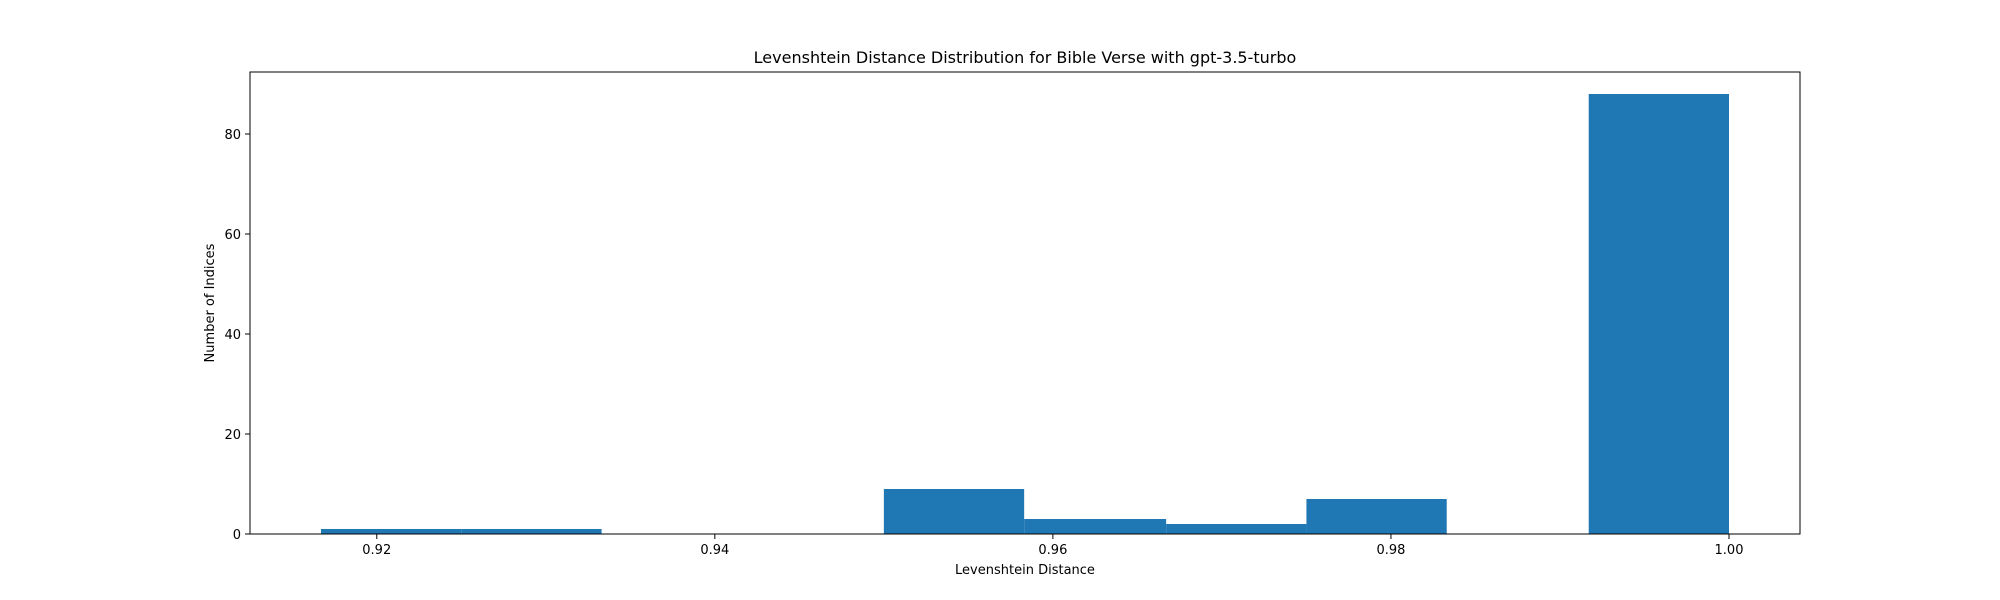 Image resolution: width=2000 pixels, height=600 pixels. What do you see at coordinates (232, 235) in the screenshot?
I see `y-tick-label: 60` at bounding box center [232, 235].